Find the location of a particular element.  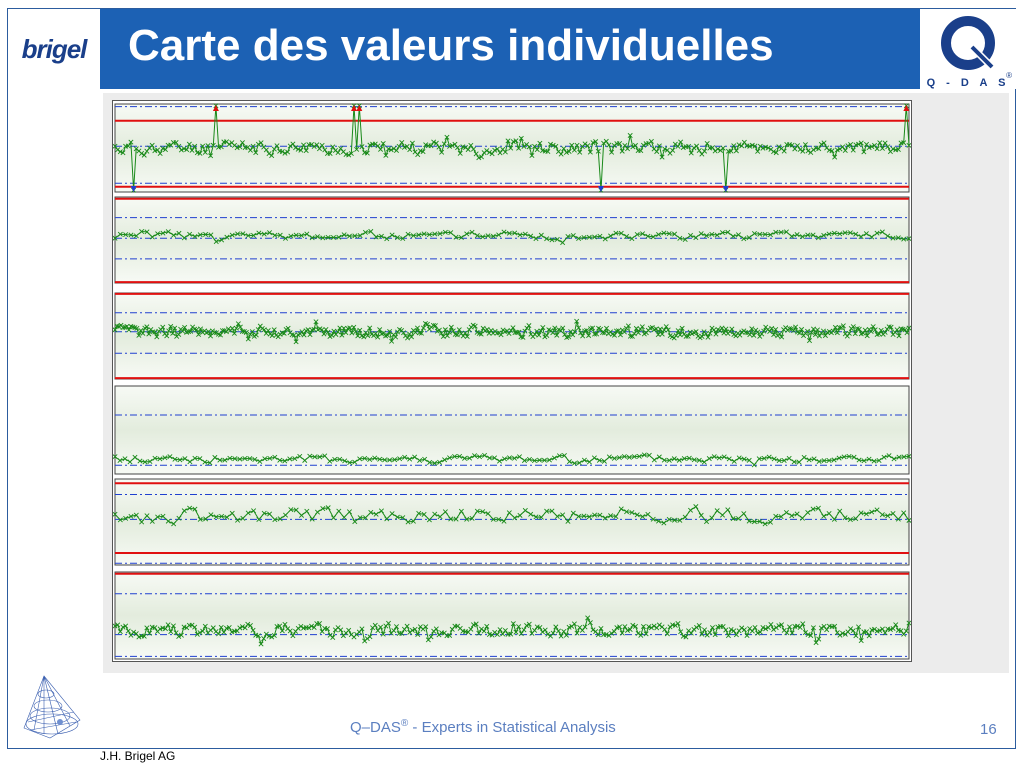

footer-tagline-suffix: - Experts in Statistical Analysis is located at coordinates (512, 727).